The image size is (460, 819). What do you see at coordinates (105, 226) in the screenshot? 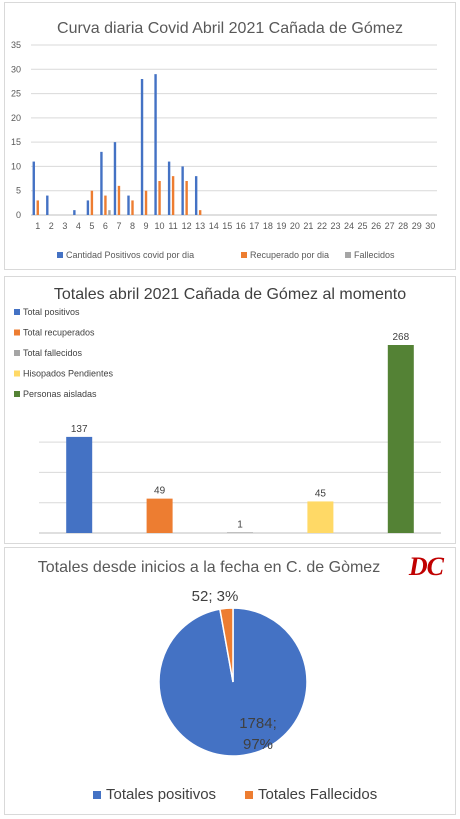
I see `x-tick-label: 6` at bounding box center [105, 226].